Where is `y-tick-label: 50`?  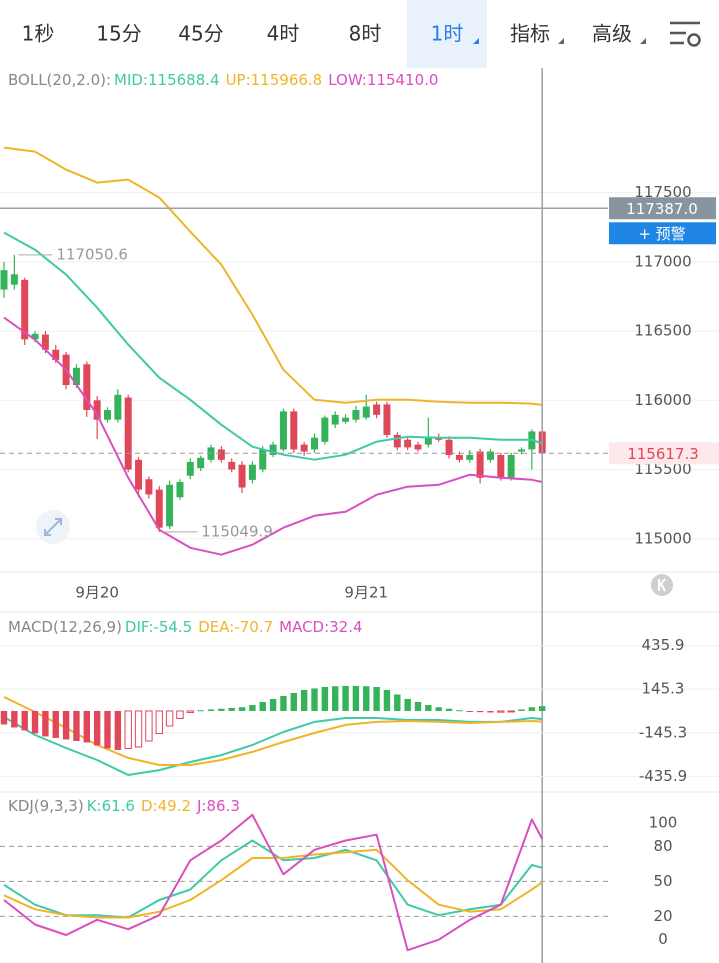 y-tick-label: 50 is located at coordinates (662, 881).